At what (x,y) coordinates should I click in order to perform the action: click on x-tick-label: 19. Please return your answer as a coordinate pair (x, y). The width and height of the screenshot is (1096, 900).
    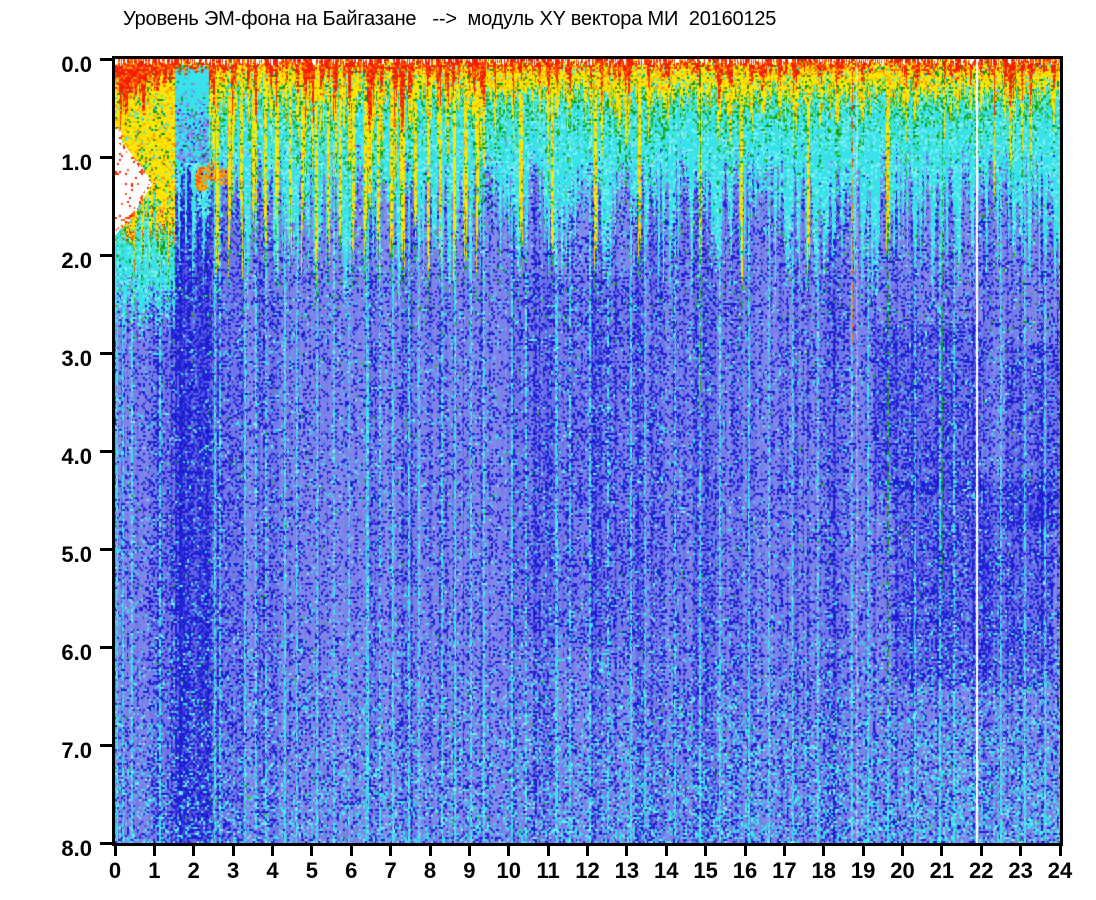
    Looking at the image, I should click on (863, 870).